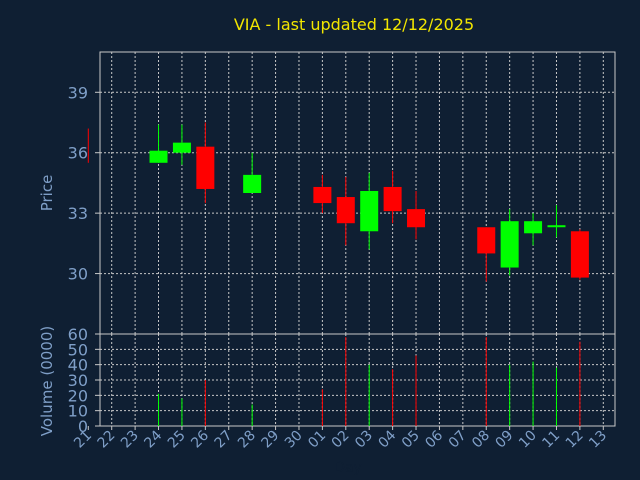  I want to click on price-tick-label: 33, so click(78, 213).